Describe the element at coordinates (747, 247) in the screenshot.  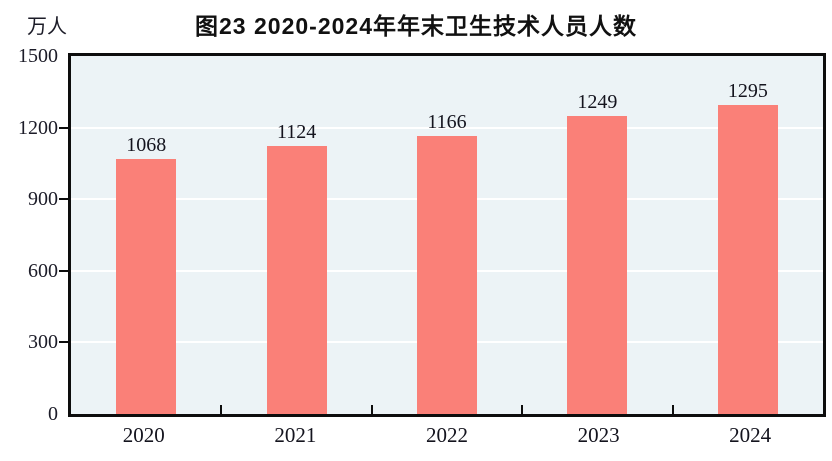
I see `bar-2024: 1295` at that location.